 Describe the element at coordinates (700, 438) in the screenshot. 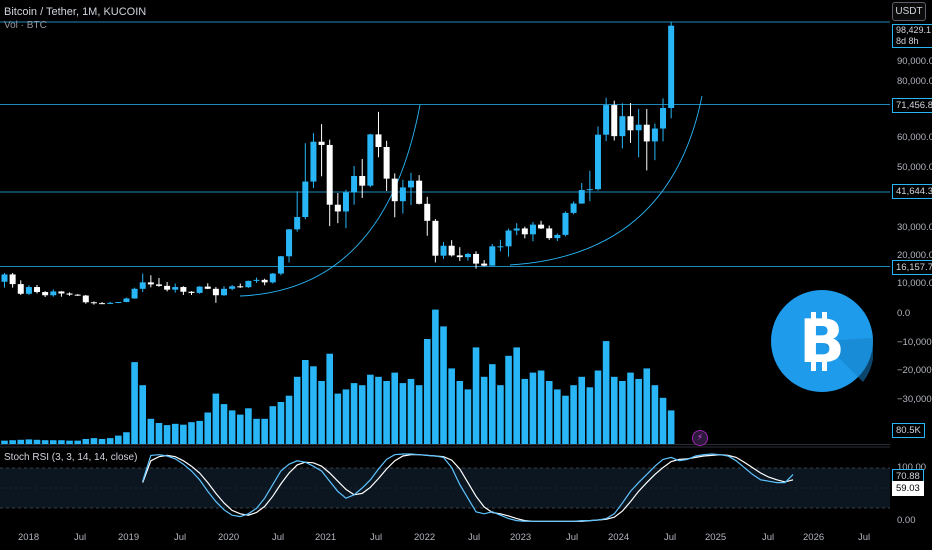

I see `lightning-icon: ⚡` at that location.